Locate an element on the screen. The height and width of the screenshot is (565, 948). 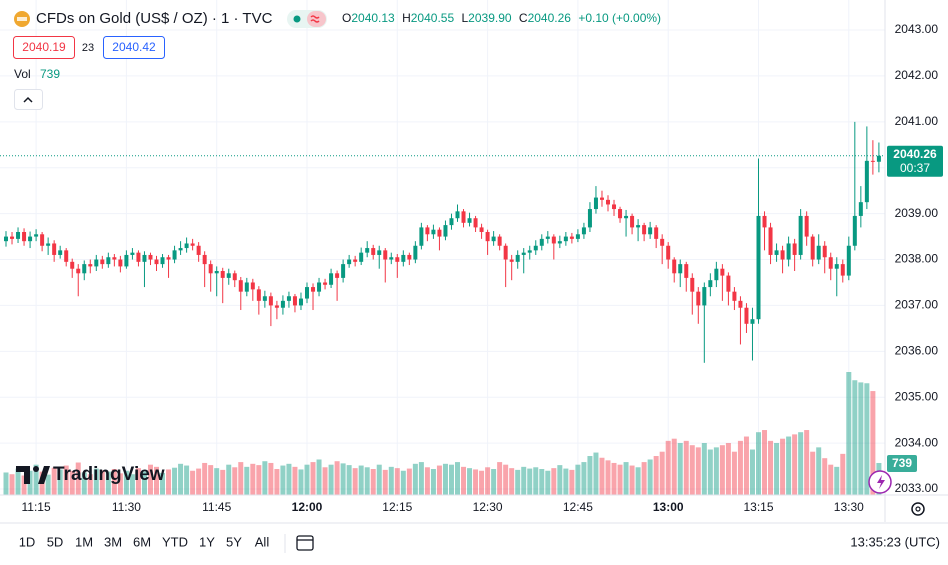
range-button: 1D is located at coordinates (27, 541).